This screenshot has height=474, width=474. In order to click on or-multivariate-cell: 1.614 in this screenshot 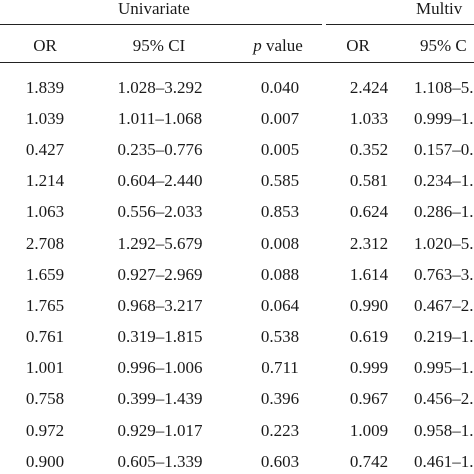, I will do `click(369, 274)`.